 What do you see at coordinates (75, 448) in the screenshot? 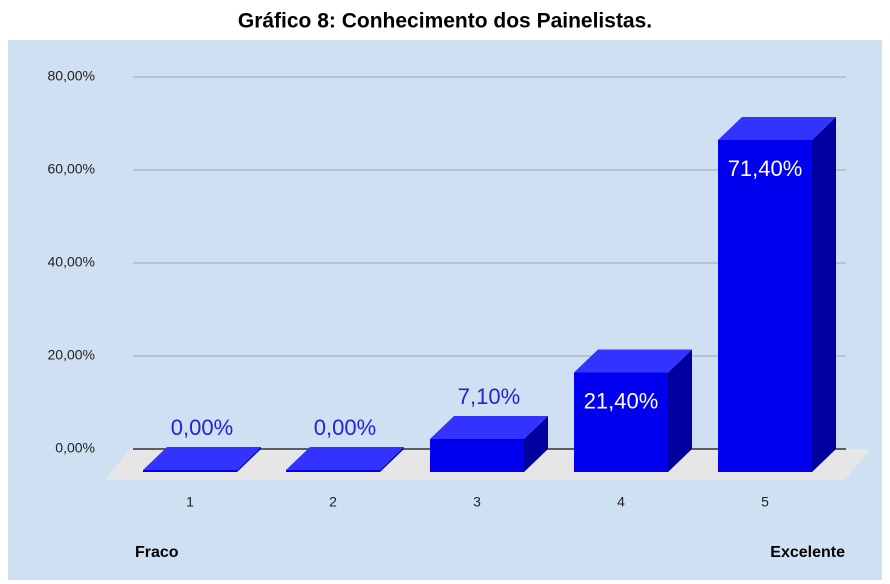
I see `y-tick-label: 0,00%` at bounding box center [75, 448].